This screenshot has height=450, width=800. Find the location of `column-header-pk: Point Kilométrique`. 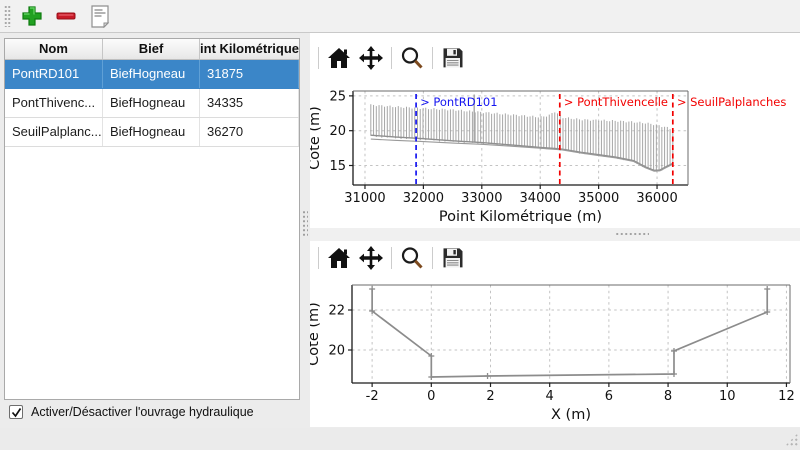

column-header-pk: Point Kilométrique is located at coordinates (249, 48).